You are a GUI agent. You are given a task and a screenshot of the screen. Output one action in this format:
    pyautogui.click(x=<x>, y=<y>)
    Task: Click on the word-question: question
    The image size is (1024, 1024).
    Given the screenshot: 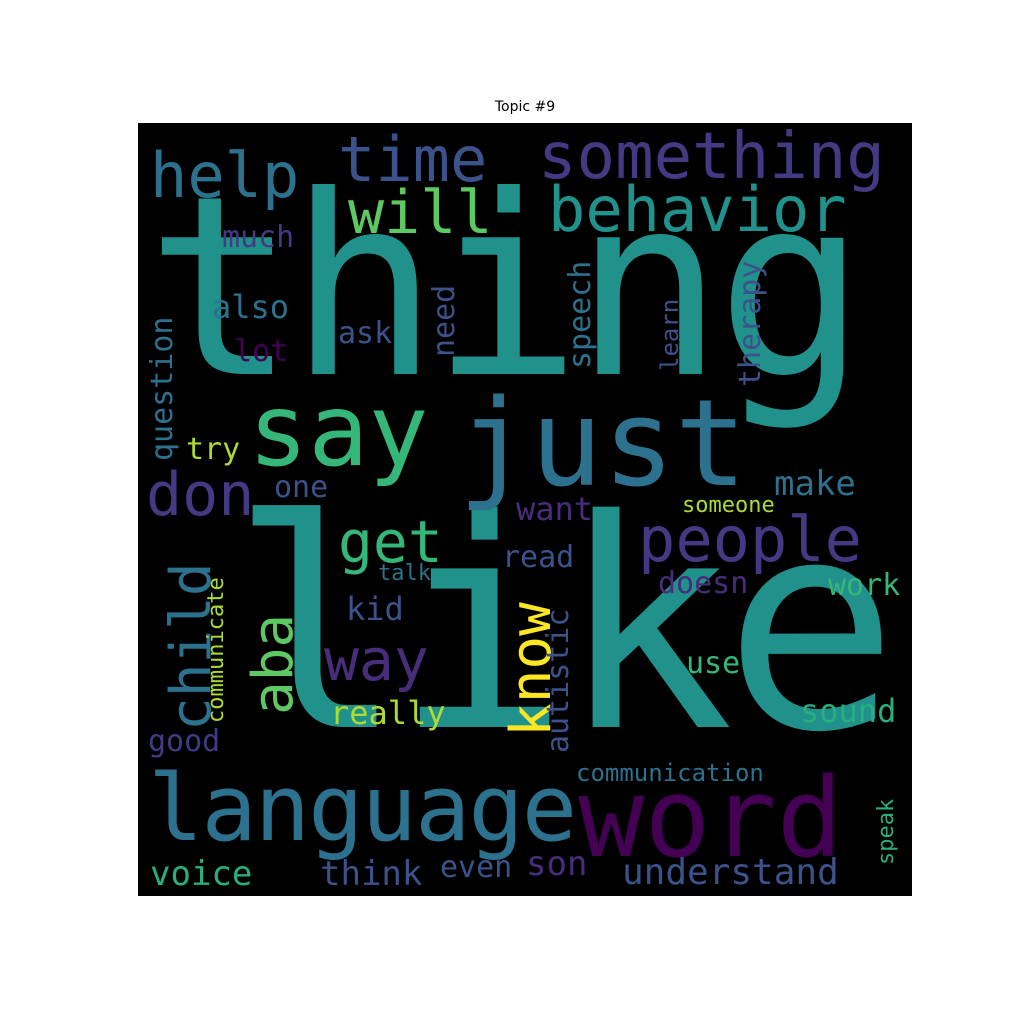 What is the action you would take?
    pyautogui.click(x=162, y=389)
    